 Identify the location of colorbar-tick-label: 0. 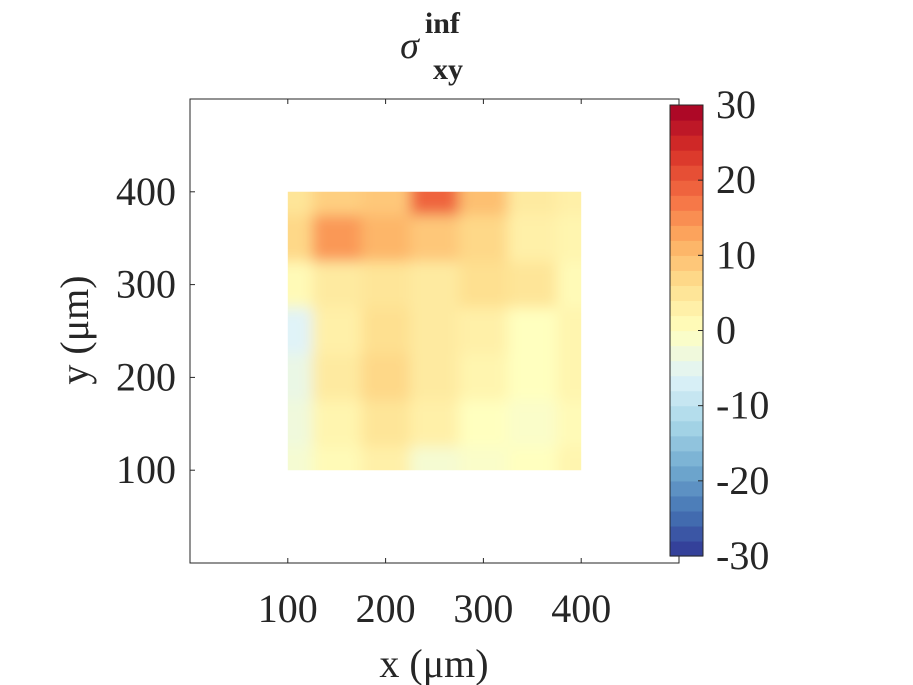
(726, 330).